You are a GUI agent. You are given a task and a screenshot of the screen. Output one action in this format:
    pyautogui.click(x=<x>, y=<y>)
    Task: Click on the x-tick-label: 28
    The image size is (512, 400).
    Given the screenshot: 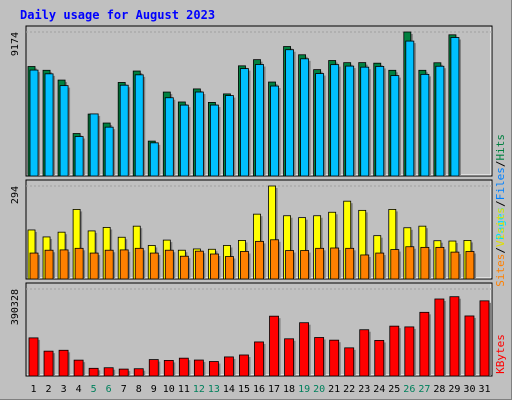 What is the action you would take?
    pyautogui.click(x=439, y=389)
    